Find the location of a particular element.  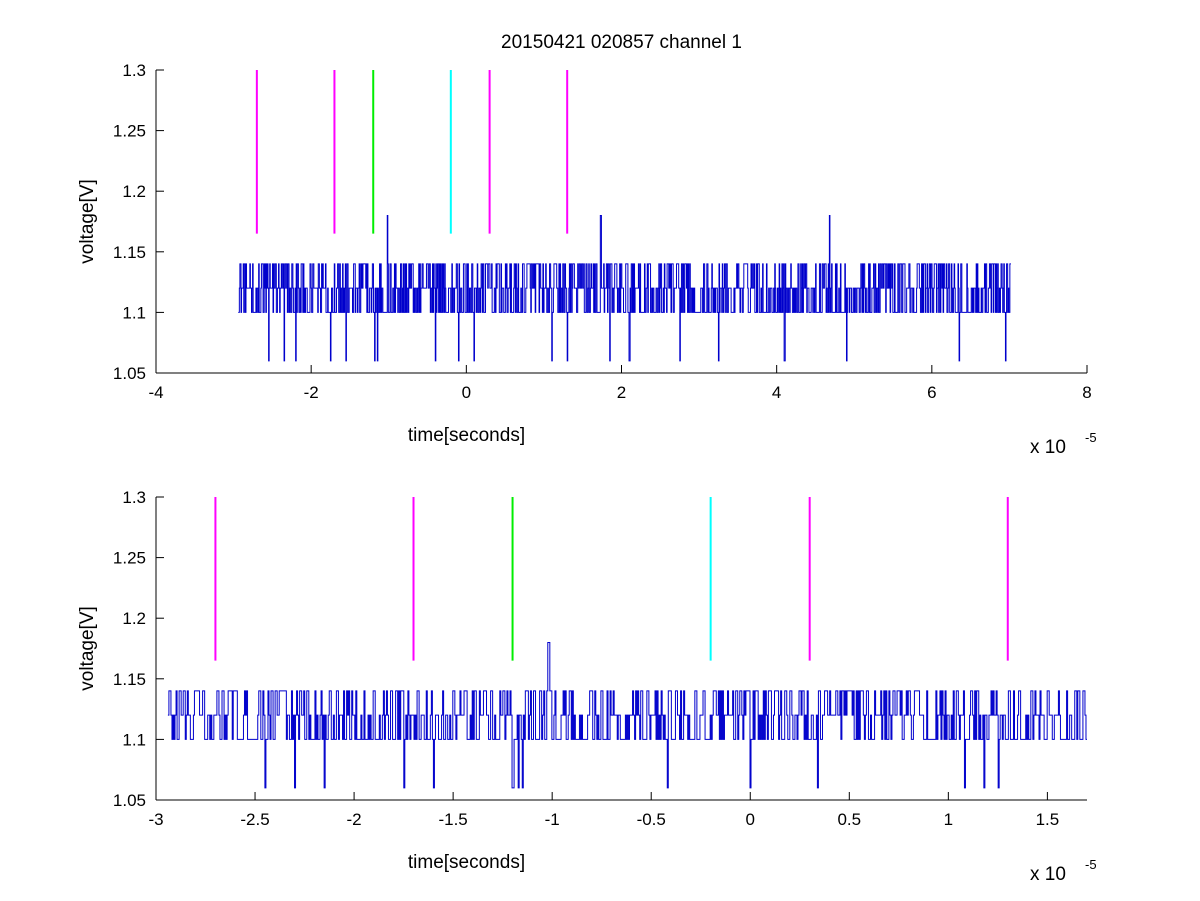

chart-title: 20150421 020857 channel 1 is located at coordinates (621, 42).